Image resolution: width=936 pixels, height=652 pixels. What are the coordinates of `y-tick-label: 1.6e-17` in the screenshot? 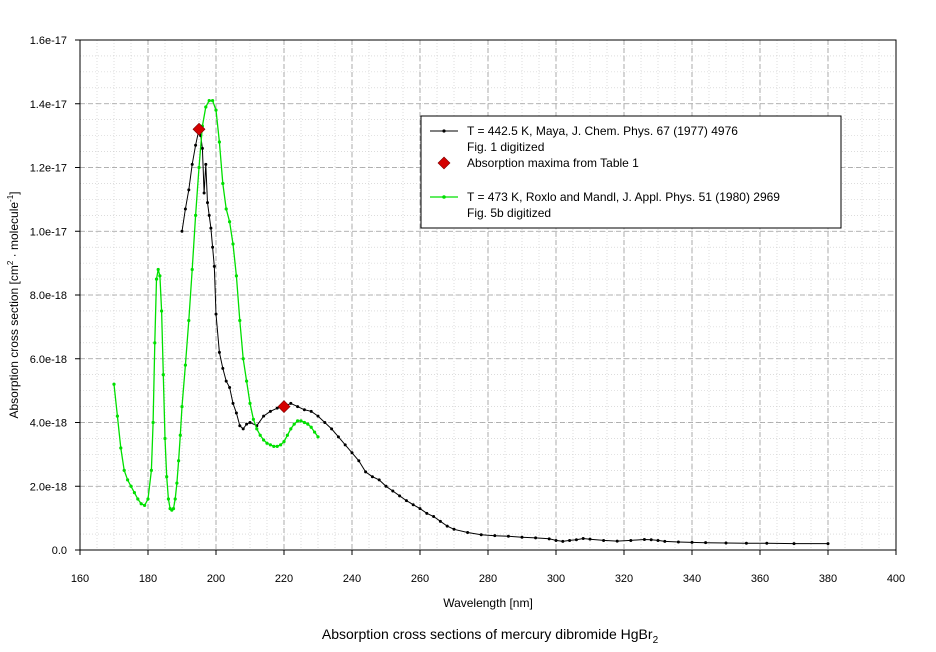 It's located at (48, 41).